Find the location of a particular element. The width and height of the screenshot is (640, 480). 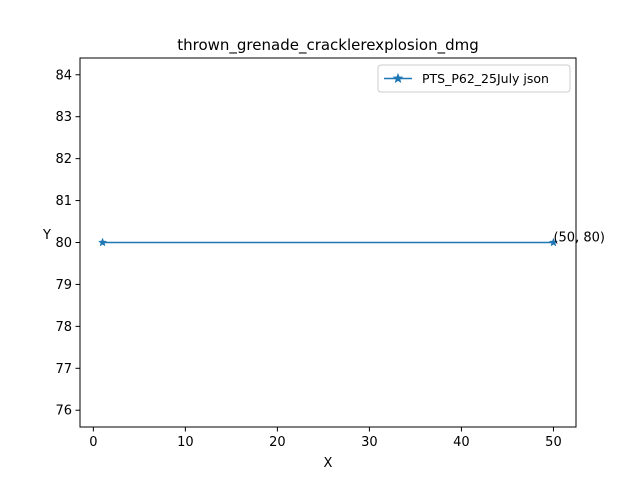

legend-series-marker is located at coordinates (398, 78).